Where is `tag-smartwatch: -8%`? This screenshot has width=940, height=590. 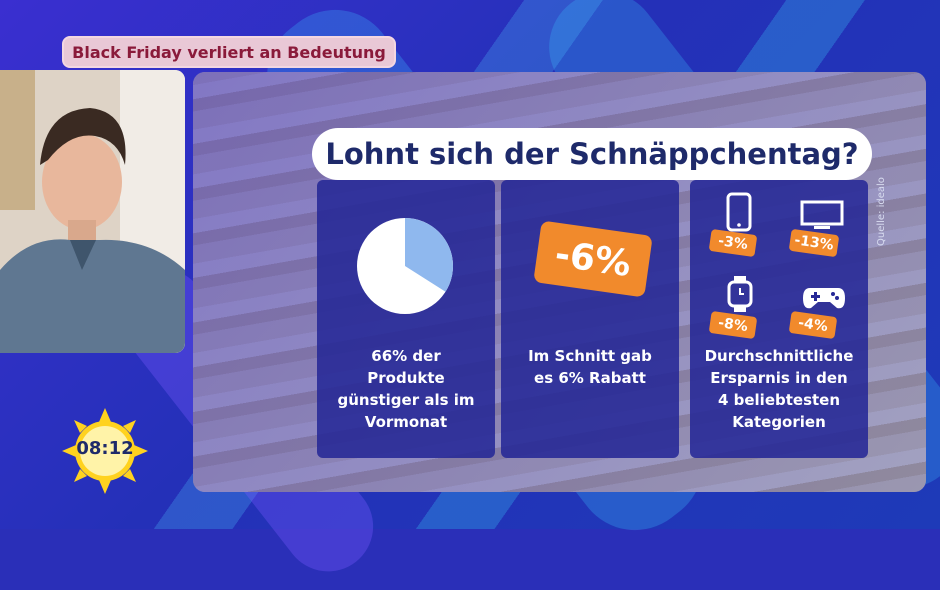 tag-smartwatch: -8% is located at coordinates (733, 325).